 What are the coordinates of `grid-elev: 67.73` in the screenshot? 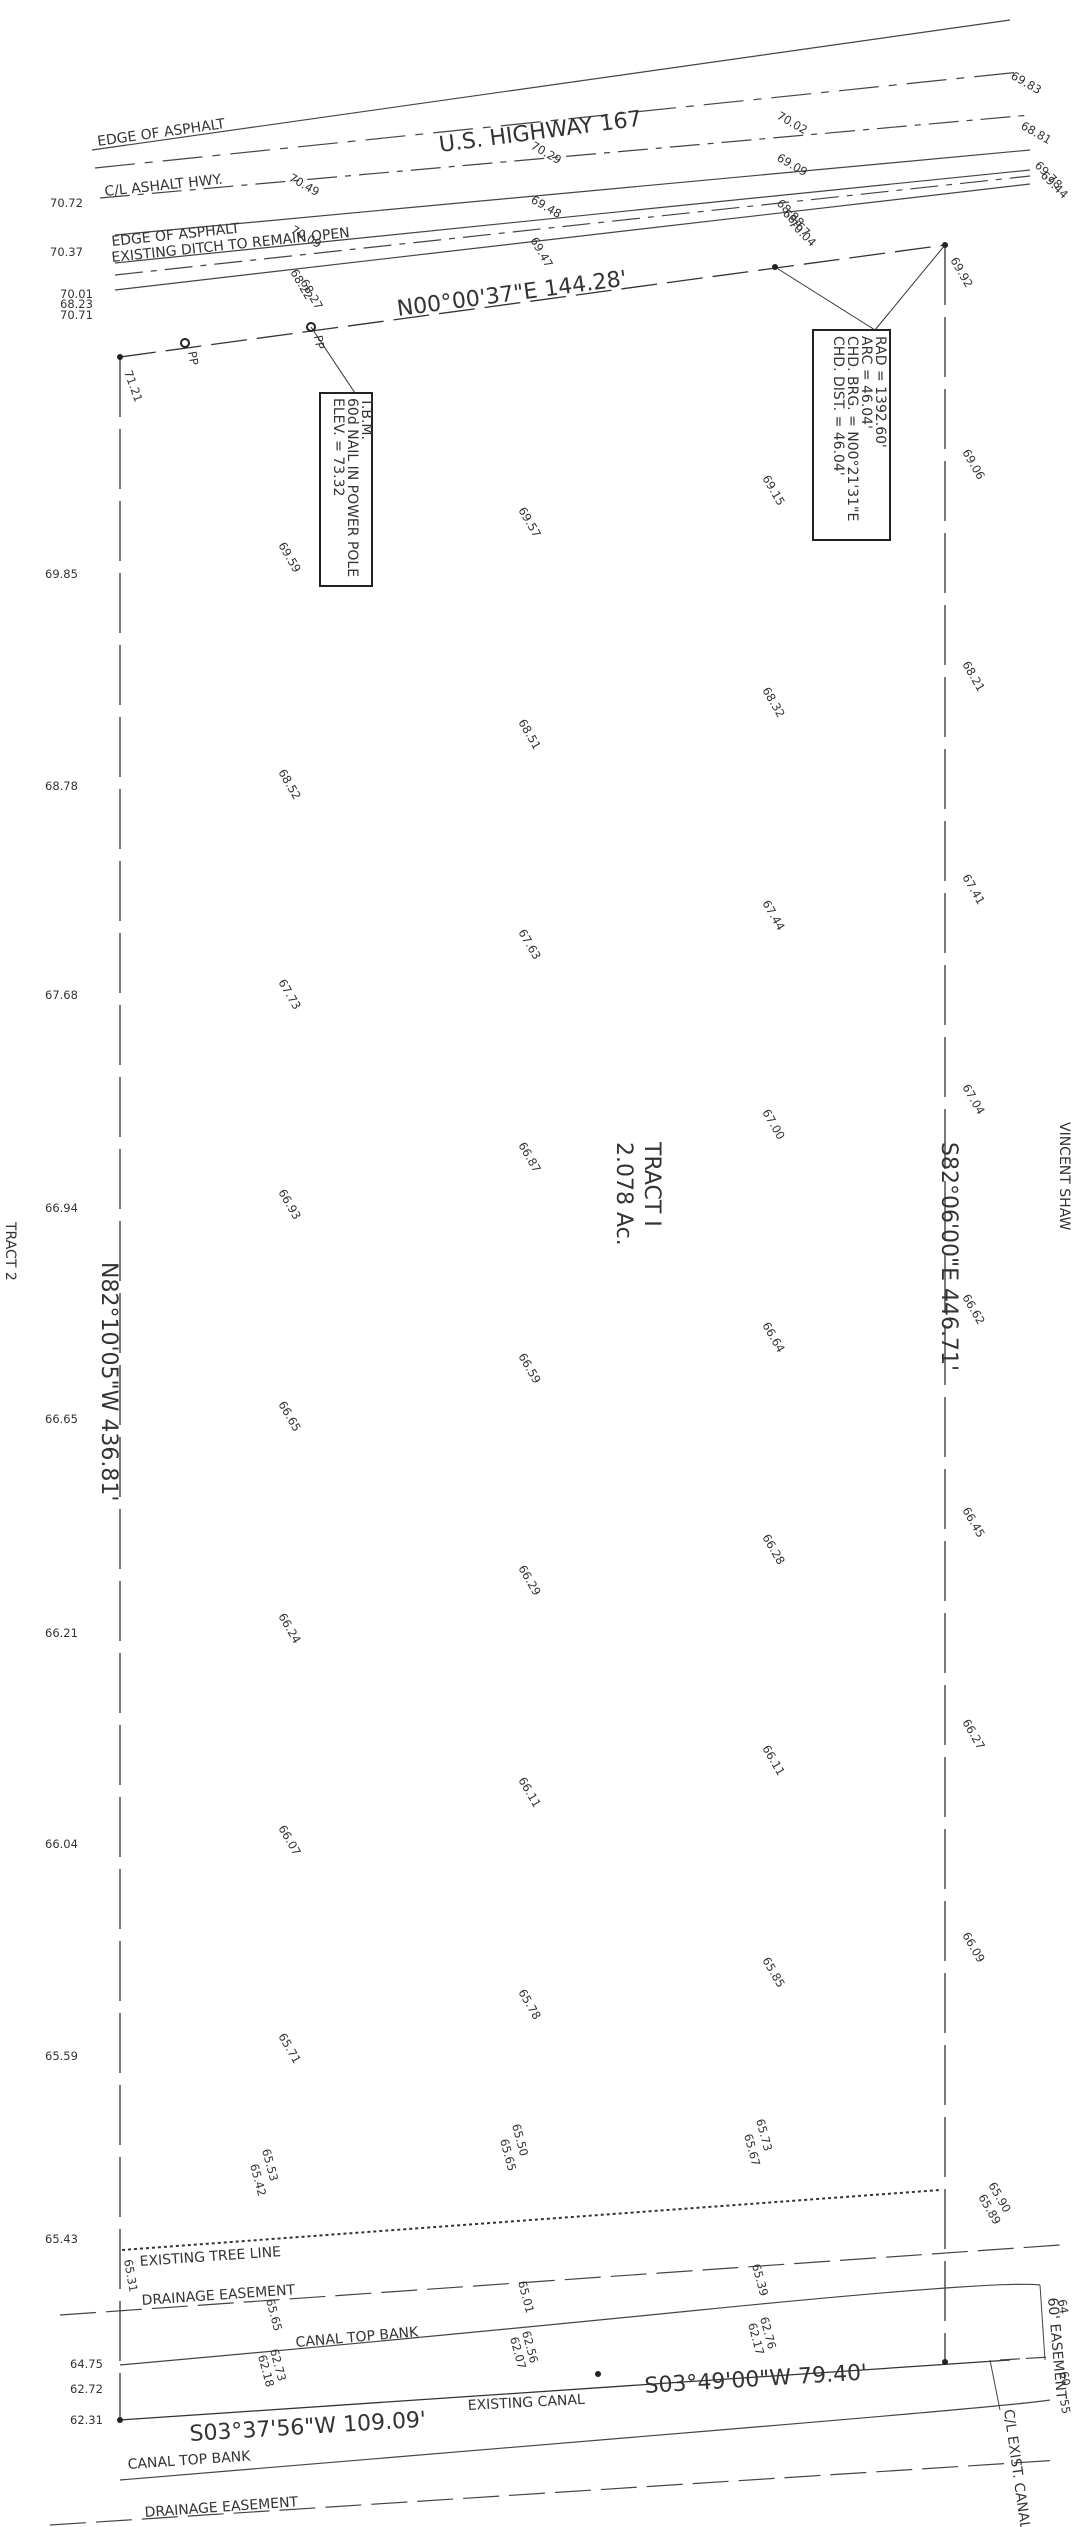 It's located at (289, 995).